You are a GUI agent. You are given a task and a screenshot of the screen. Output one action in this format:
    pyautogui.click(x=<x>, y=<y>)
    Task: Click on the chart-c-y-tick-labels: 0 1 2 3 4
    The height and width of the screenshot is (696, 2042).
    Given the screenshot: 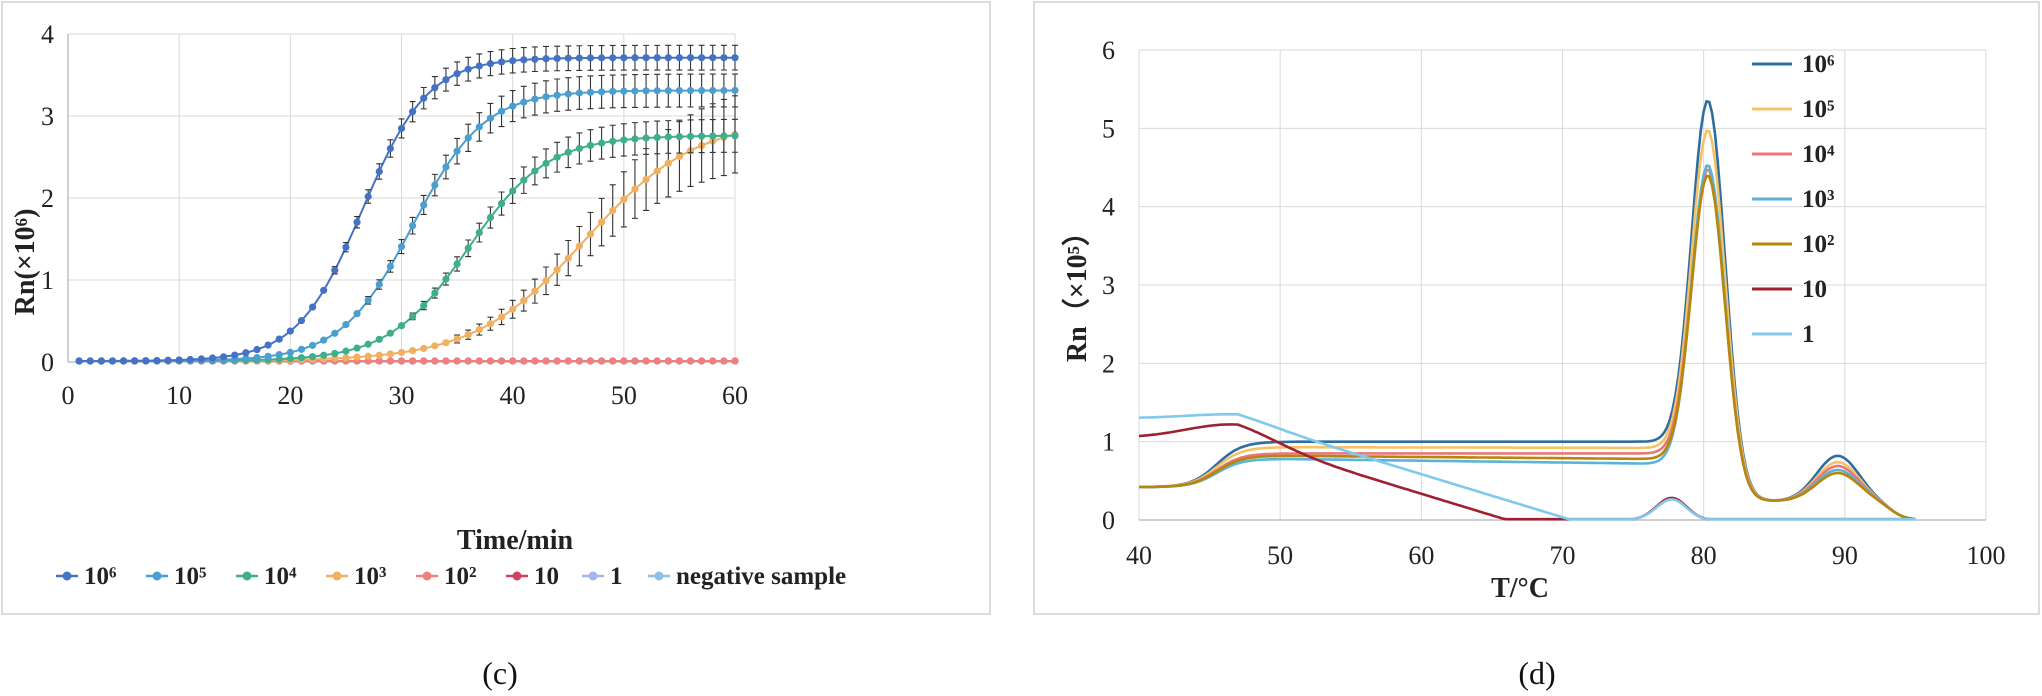 What is the action you would take?
    pyautogui.click(x=47, y=198)
    